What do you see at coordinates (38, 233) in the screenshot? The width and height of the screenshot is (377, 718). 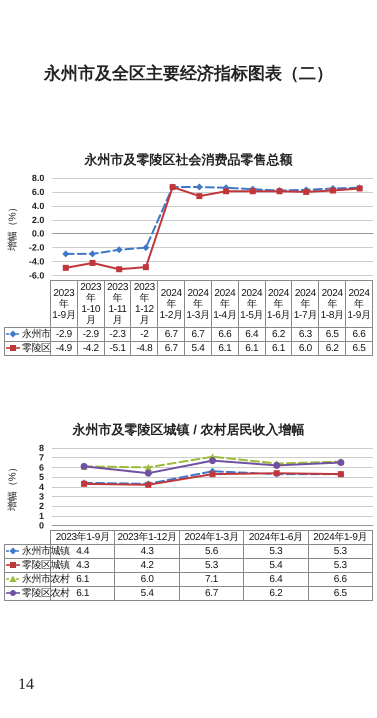 I see `y-tick-label: 0.0` at bounding box center [38, 233].